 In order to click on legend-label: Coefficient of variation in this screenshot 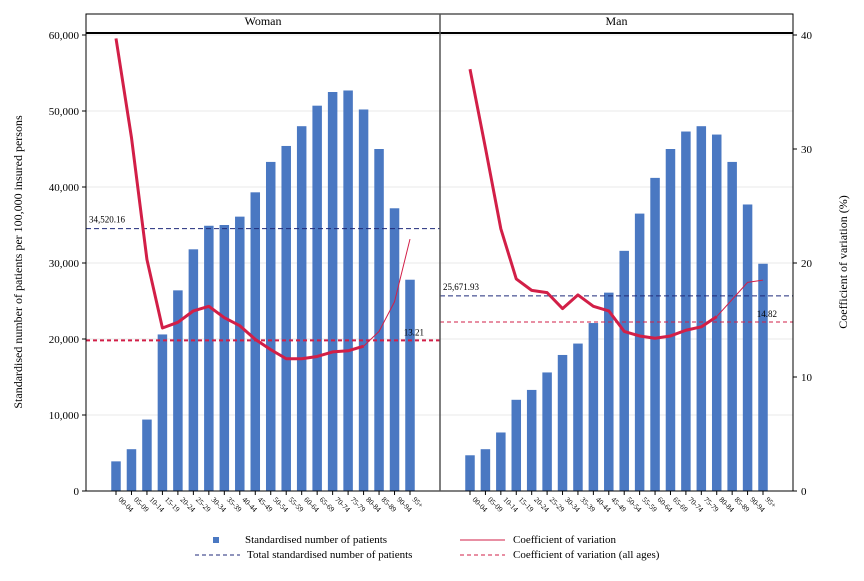, I will do `click(565, 540)`.